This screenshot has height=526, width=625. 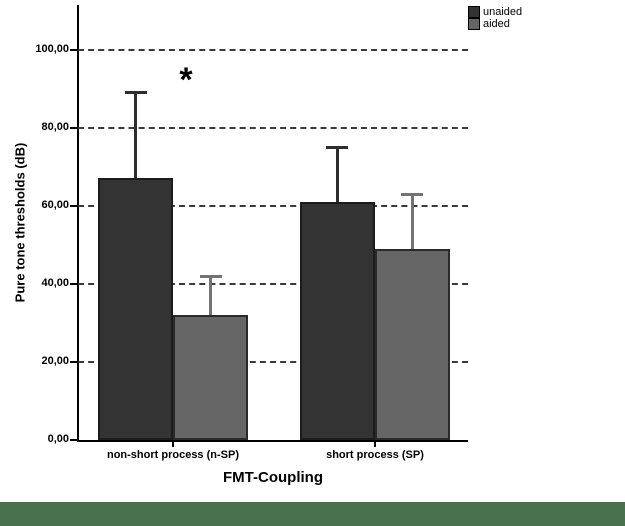 What do you see at coordinates (20, 222) in the screenshot?
I see `y-axis-title: Pure tone thresholds (dB)` at bounding box center [20, 222].